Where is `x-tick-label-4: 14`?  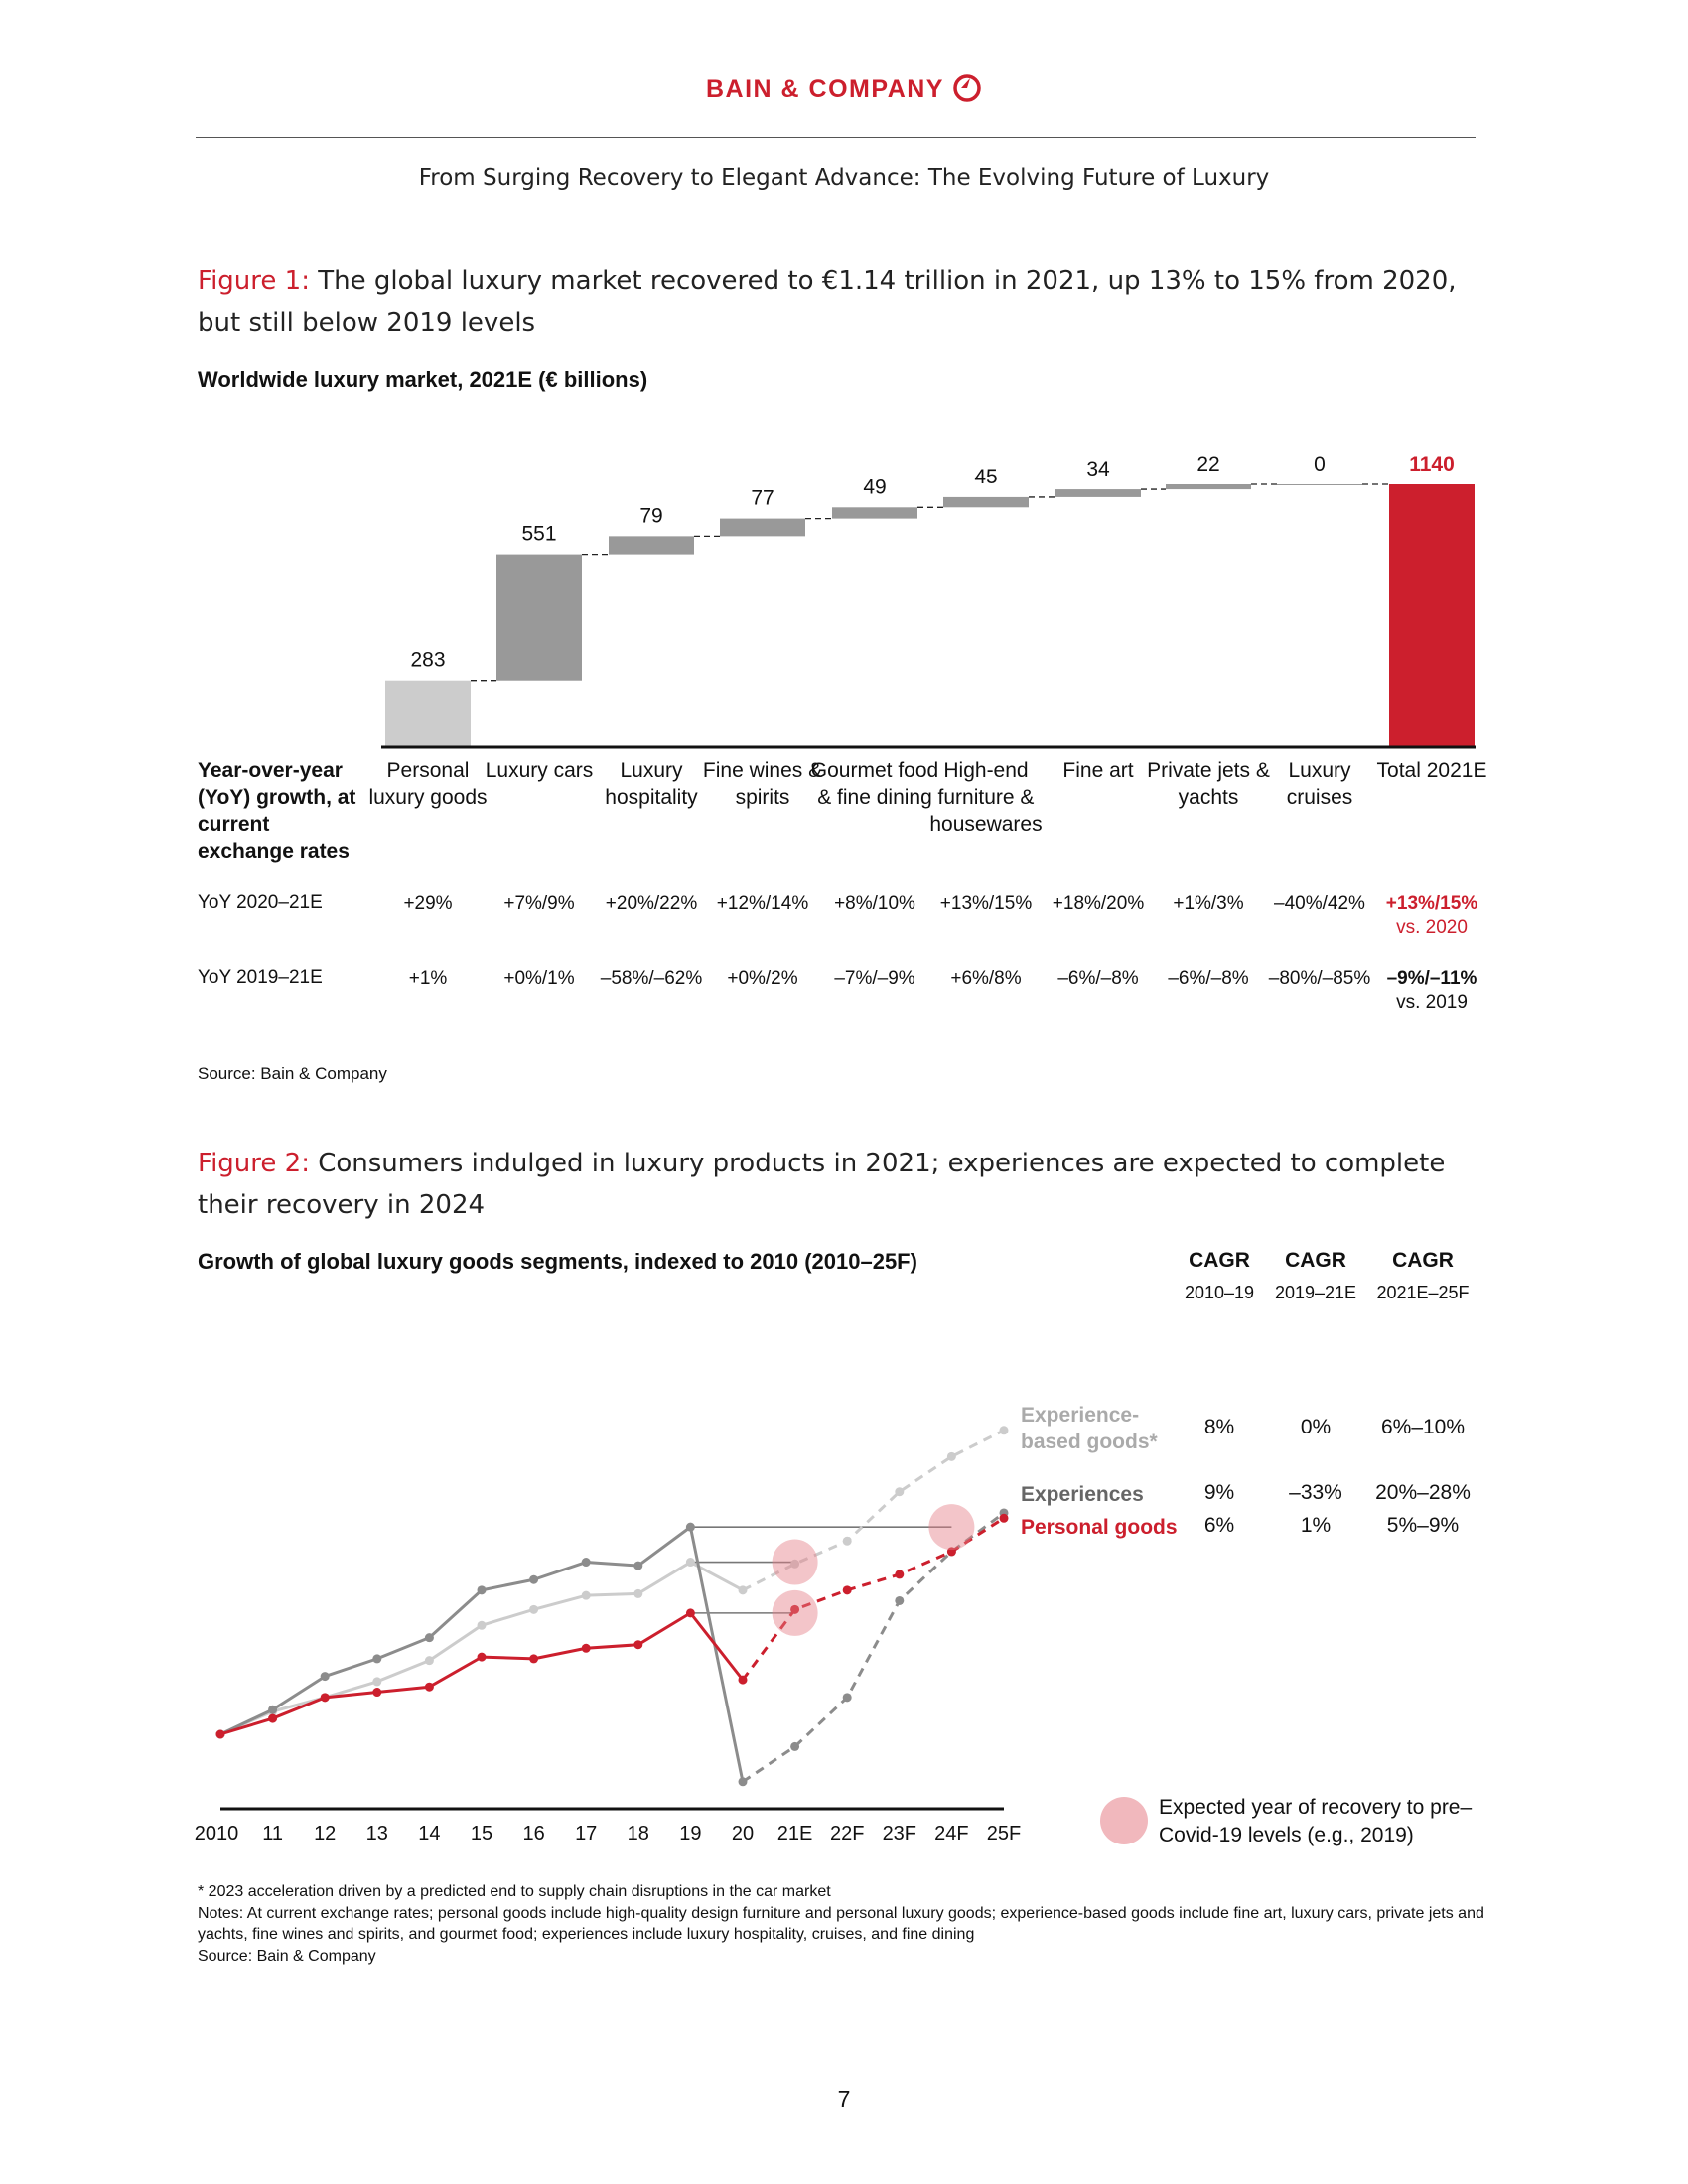 x-tick-label-4: 14 is located at coordinates (429, 1833).